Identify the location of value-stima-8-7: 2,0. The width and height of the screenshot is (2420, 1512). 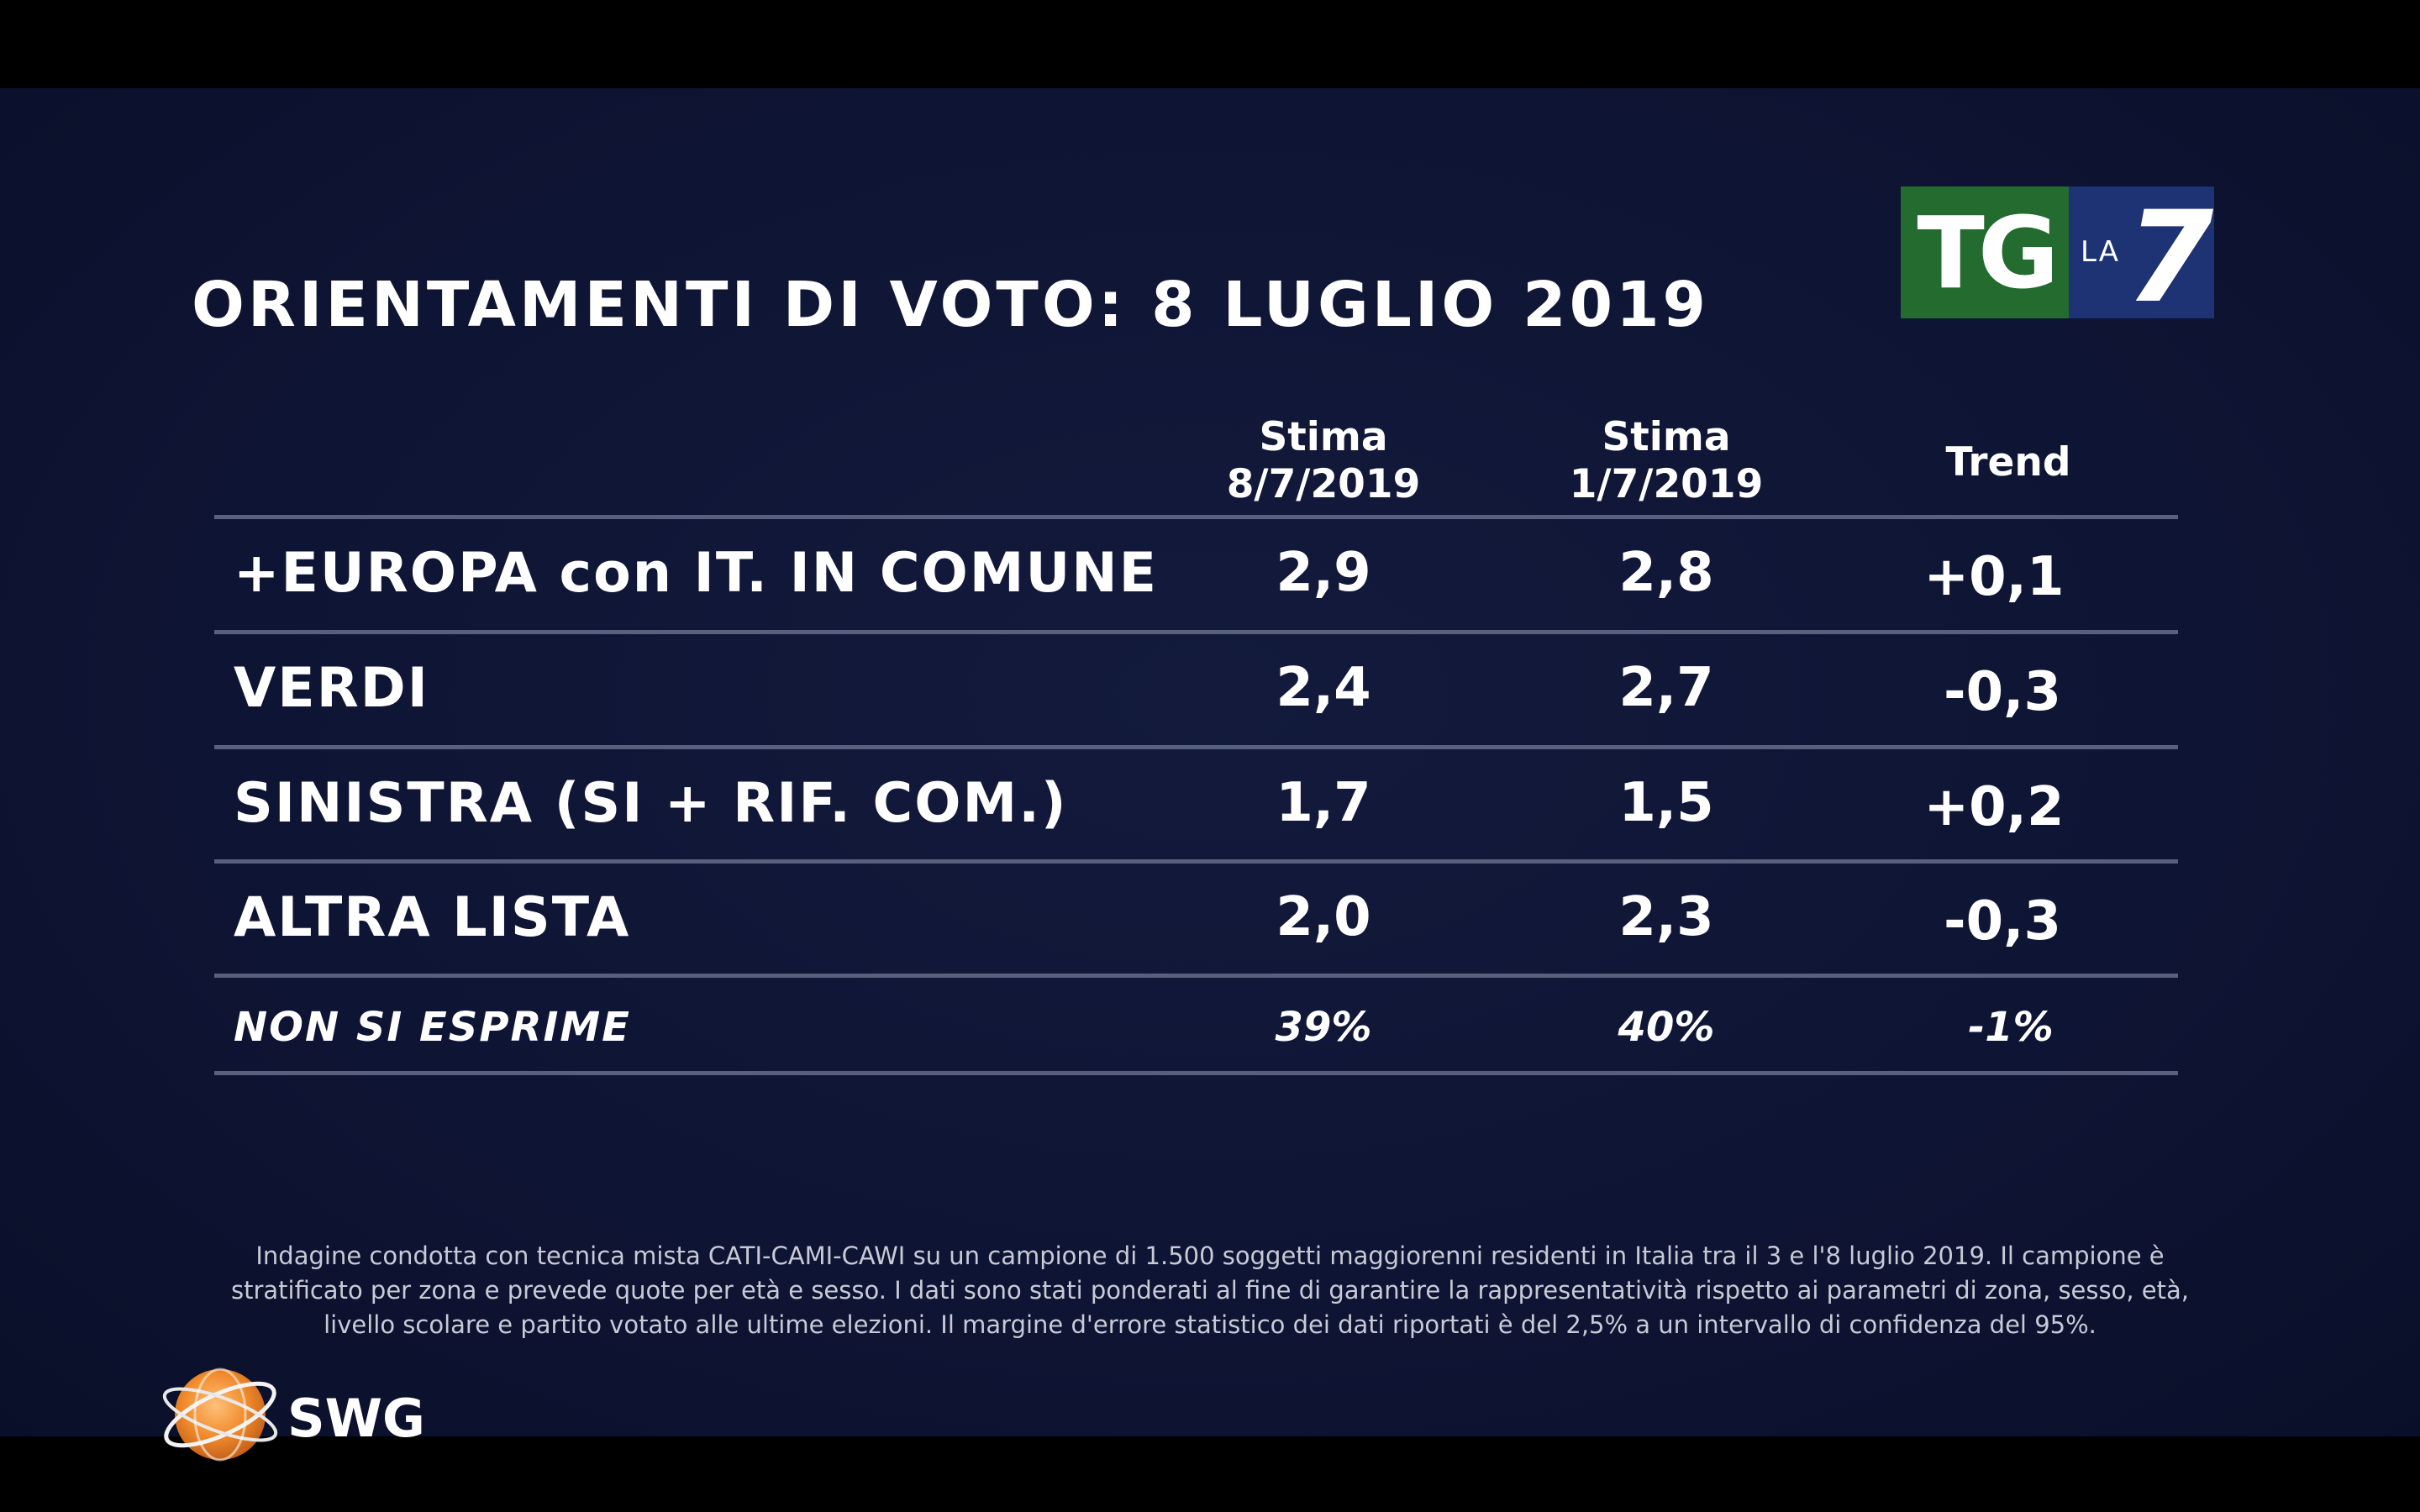
(1323, 917).